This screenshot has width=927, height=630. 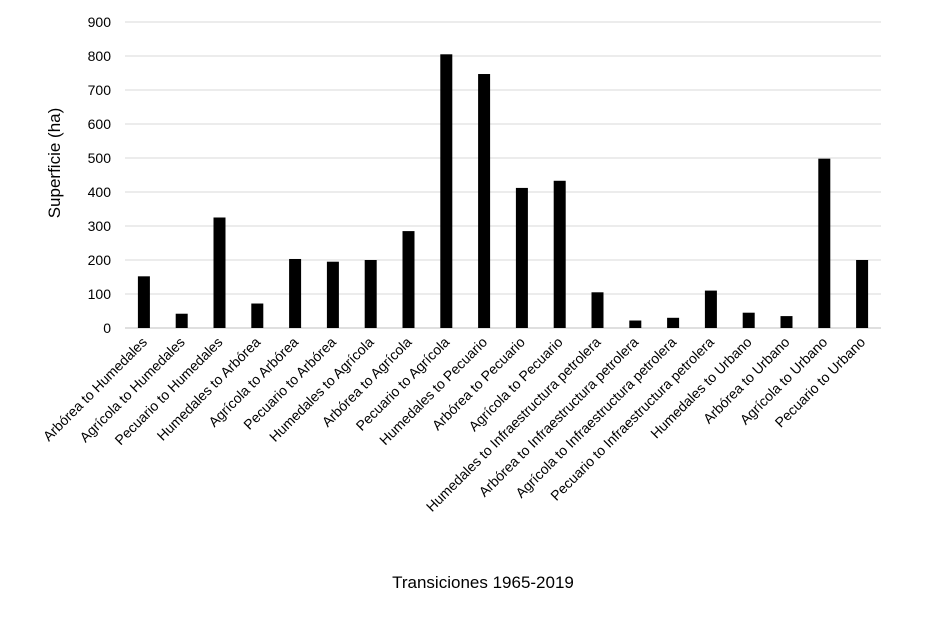 I want to click on y-tick-label: 400, so click(x=100, y=192).